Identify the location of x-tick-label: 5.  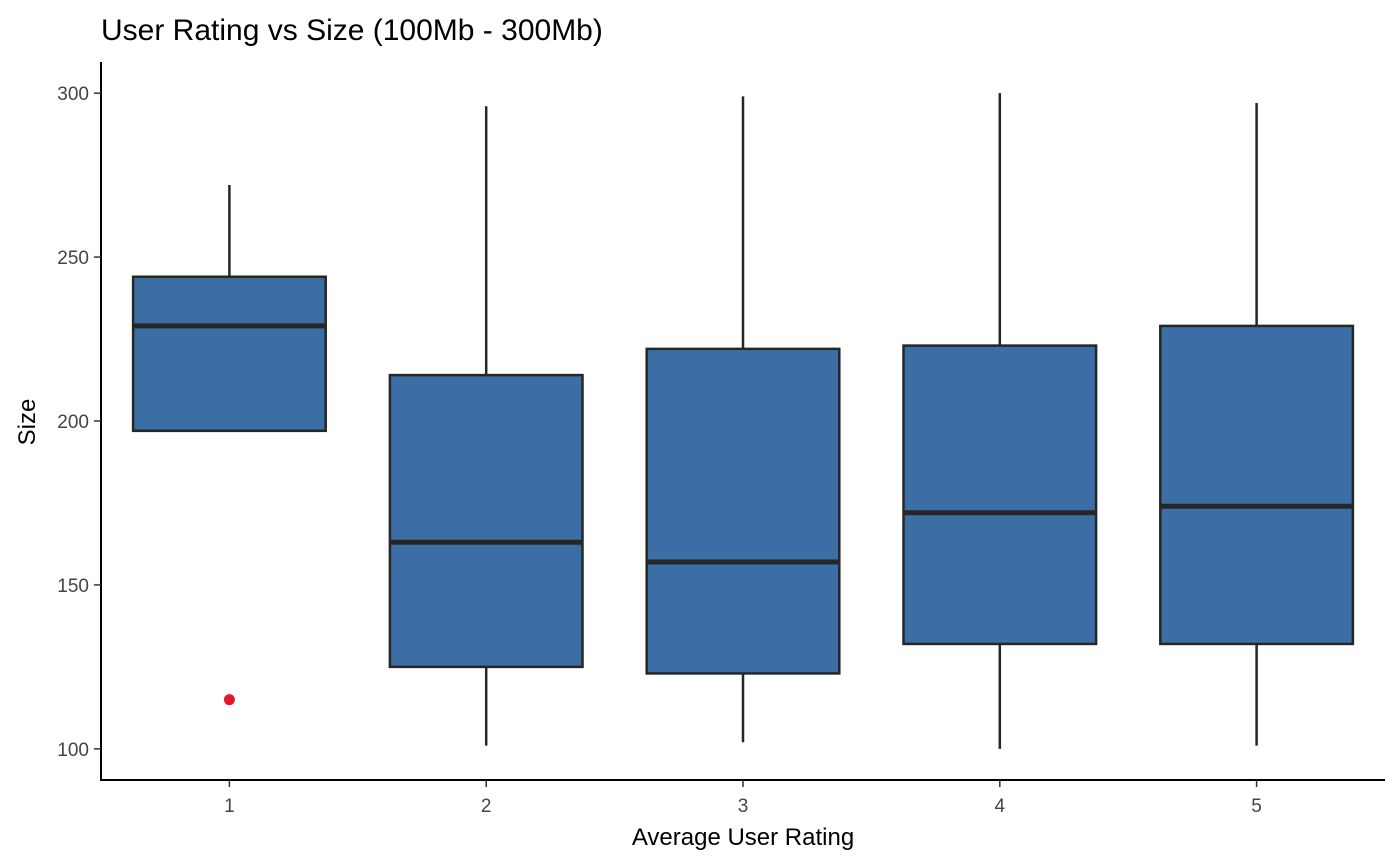
(1256, 806).